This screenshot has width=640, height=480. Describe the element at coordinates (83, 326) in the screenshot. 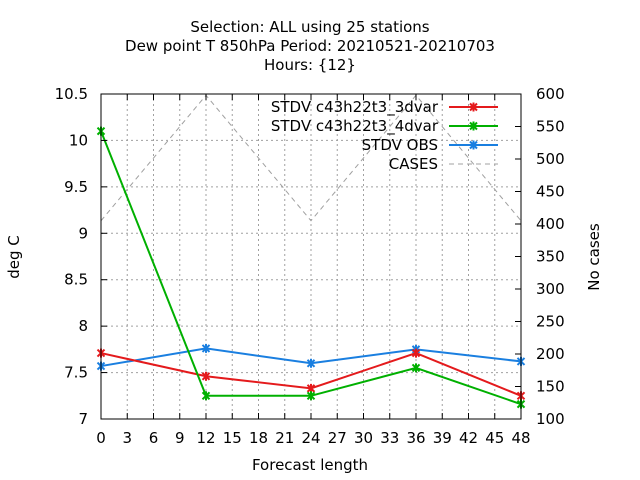

I see `y-tick-label: 8` at that location.